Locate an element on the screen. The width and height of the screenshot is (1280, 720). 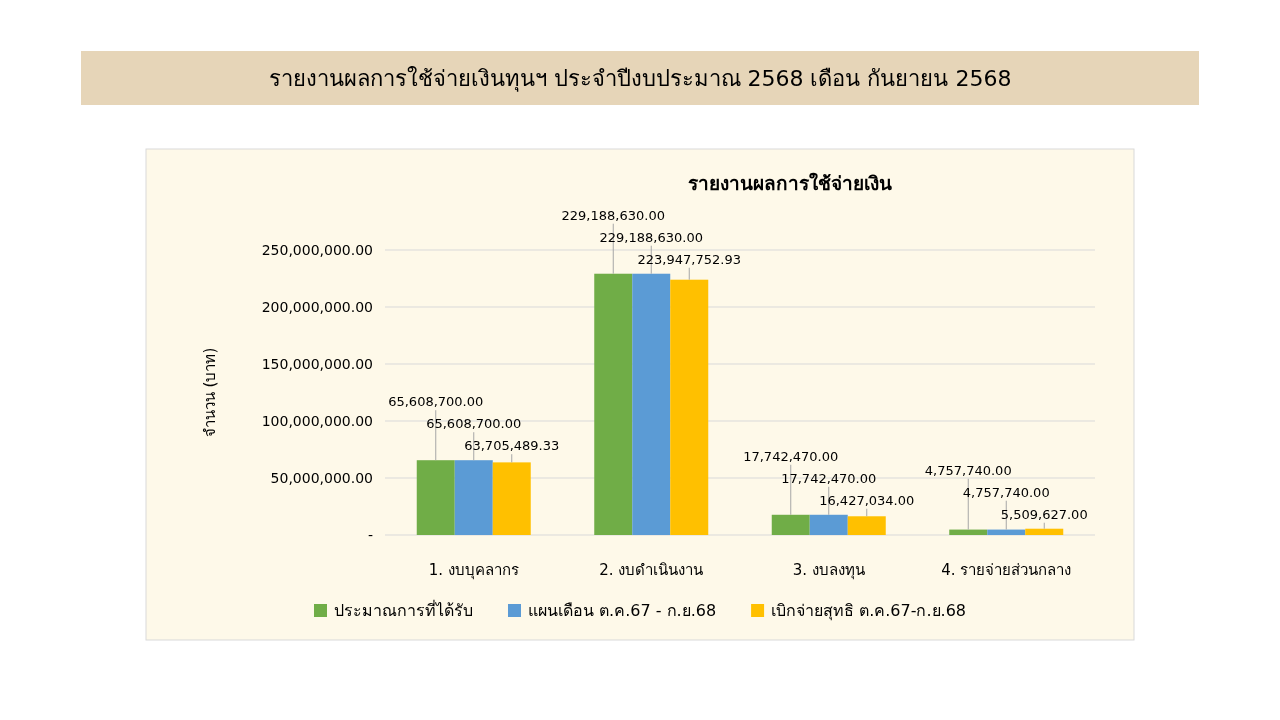
y-tick-label: - is located at coordinates (370, 535).